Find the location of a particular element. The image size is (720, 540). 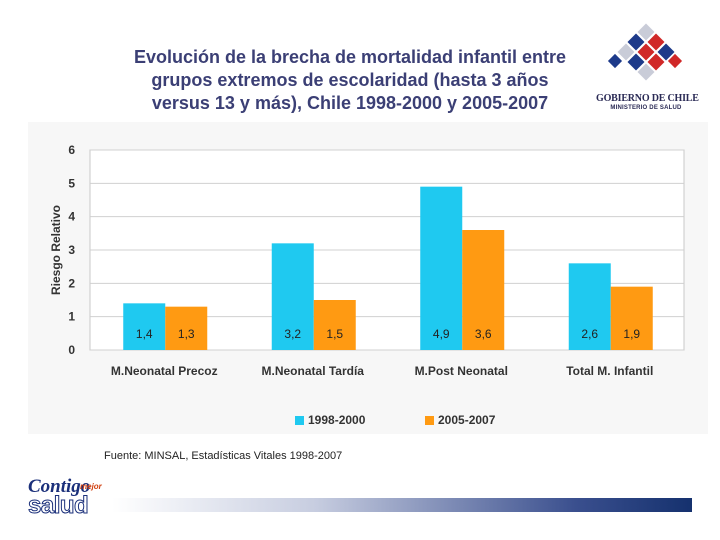

brand-bottom: salud is located at coordinates (58, 506).